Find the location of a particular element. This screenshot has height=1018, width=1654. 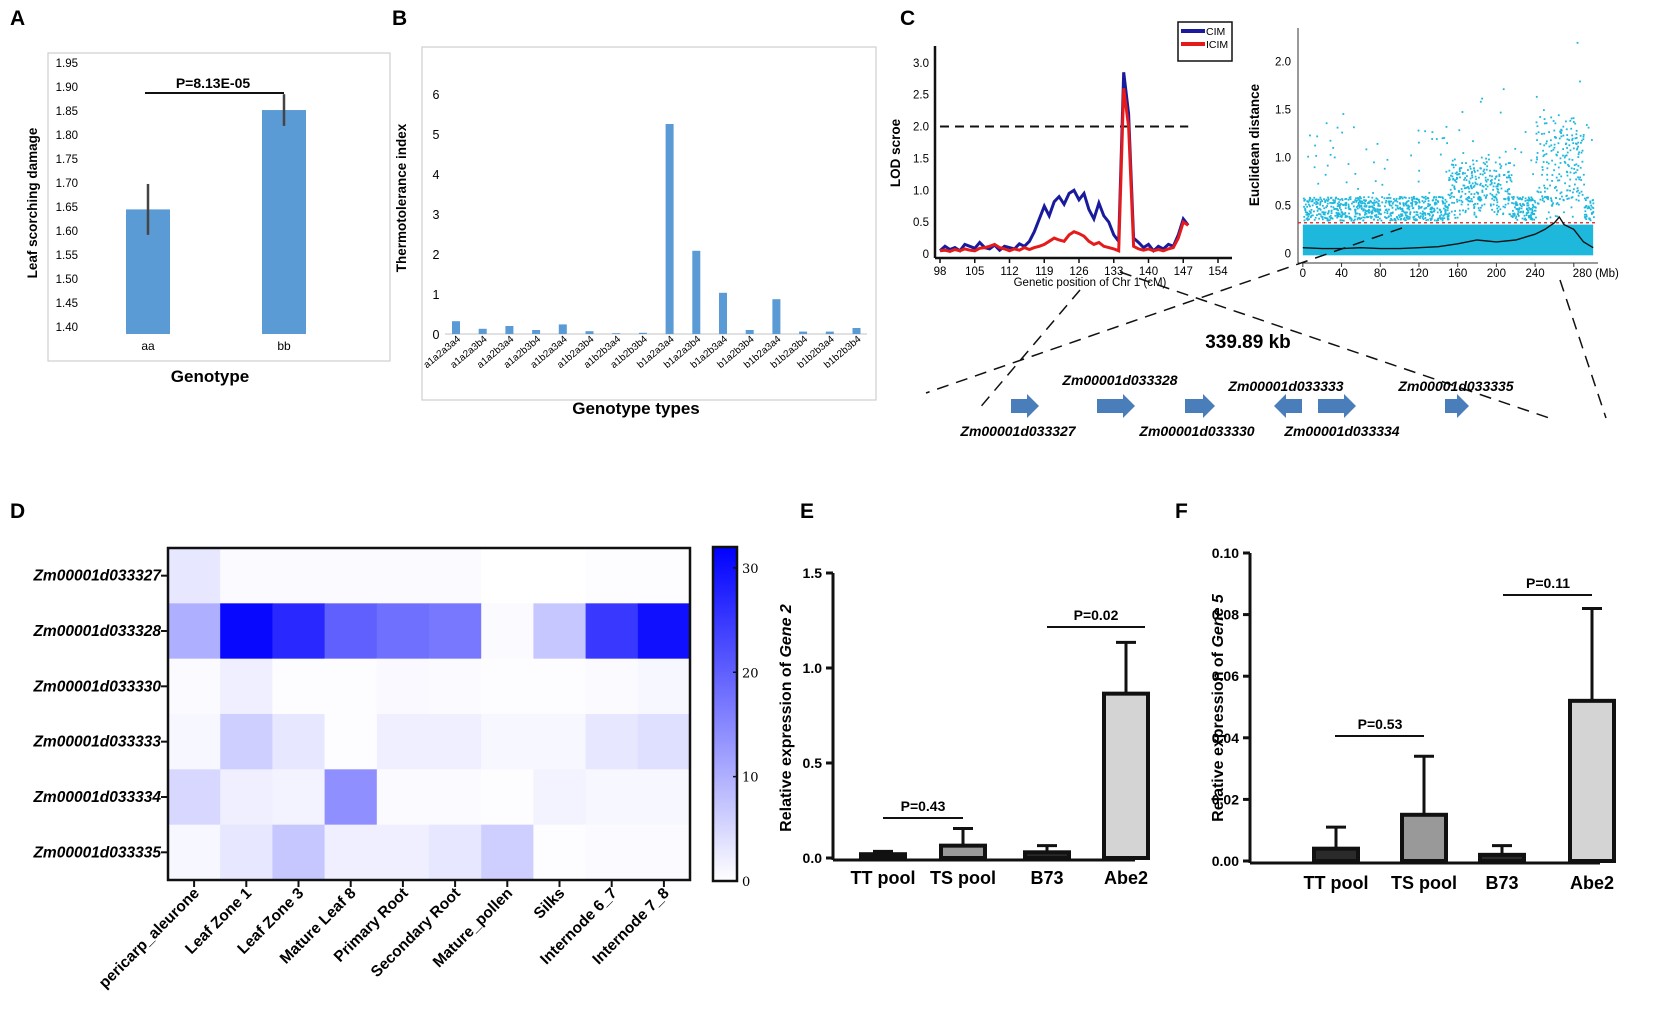

panel-label-a: A is located at coordinates (17, 18).